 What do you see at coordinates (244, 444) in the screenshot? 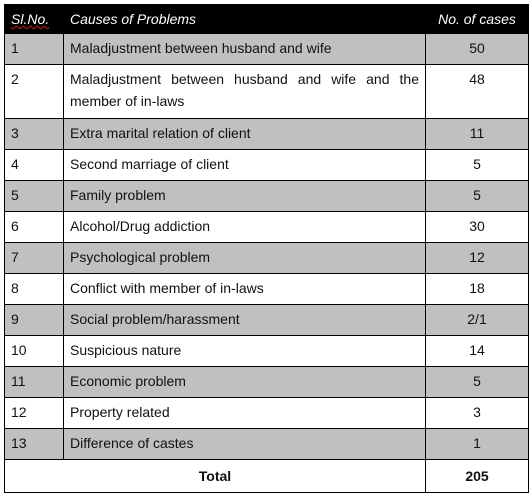
I see `cause-cell: Difference of castes` at bounding box center [244, 444].